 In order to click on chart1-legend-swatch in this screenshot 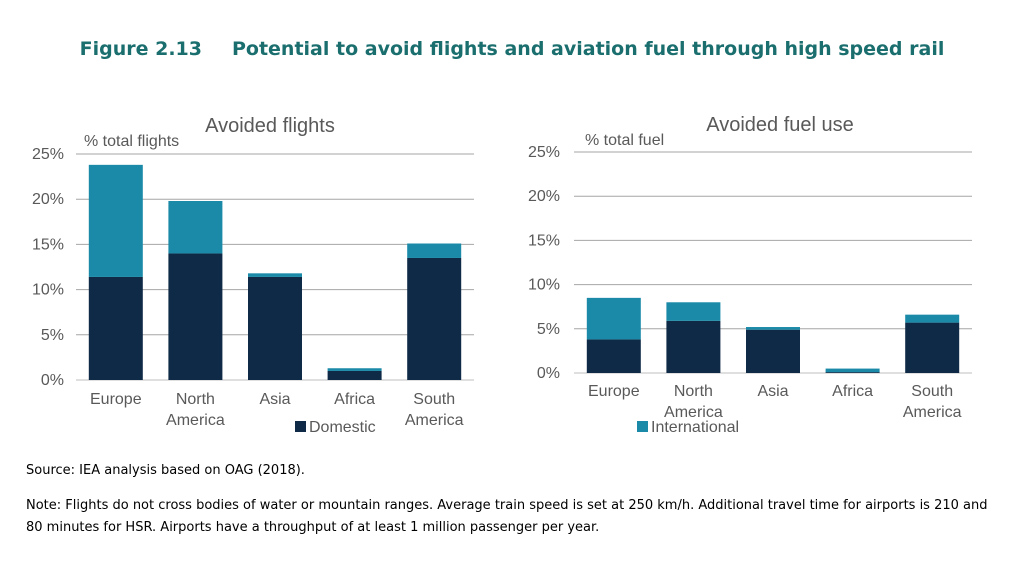, I will do `click(300, 426)`.